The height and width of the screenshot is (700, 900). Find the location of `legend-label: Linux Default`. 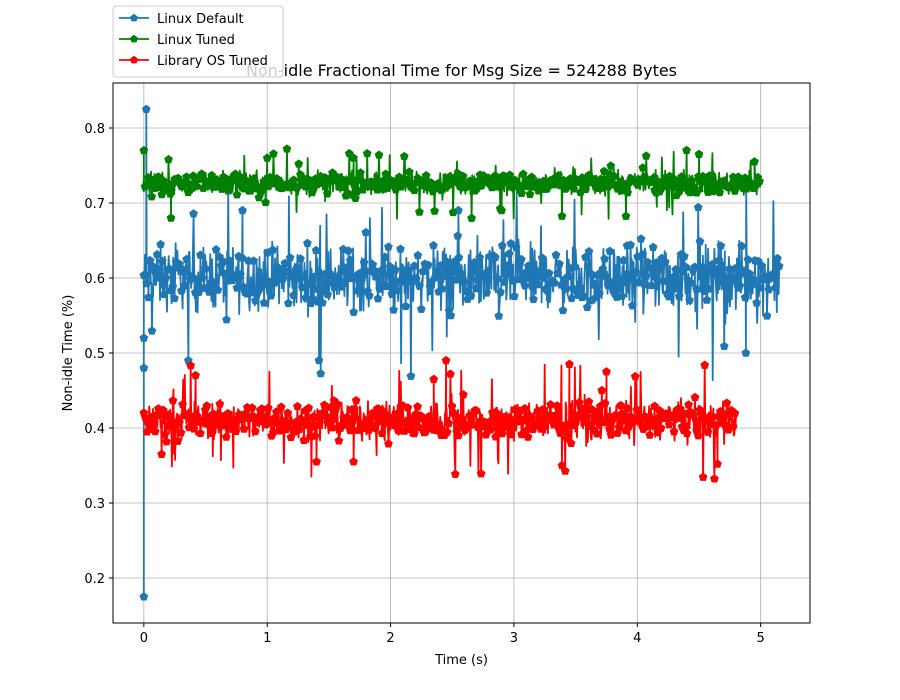

legend-label: Linux Default is located at coordinates (200, 19).